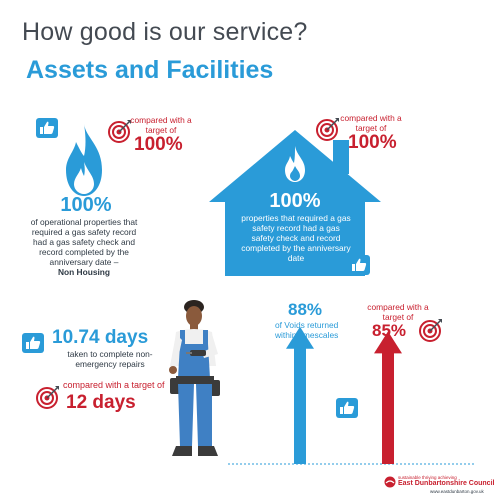 Image resolution: width=500 pixels, height=500 pixels. What do you see at coordinates (165, 32) in the screenshot?
I see `page-question: How good is our service?` at bounding box center [165, 32].